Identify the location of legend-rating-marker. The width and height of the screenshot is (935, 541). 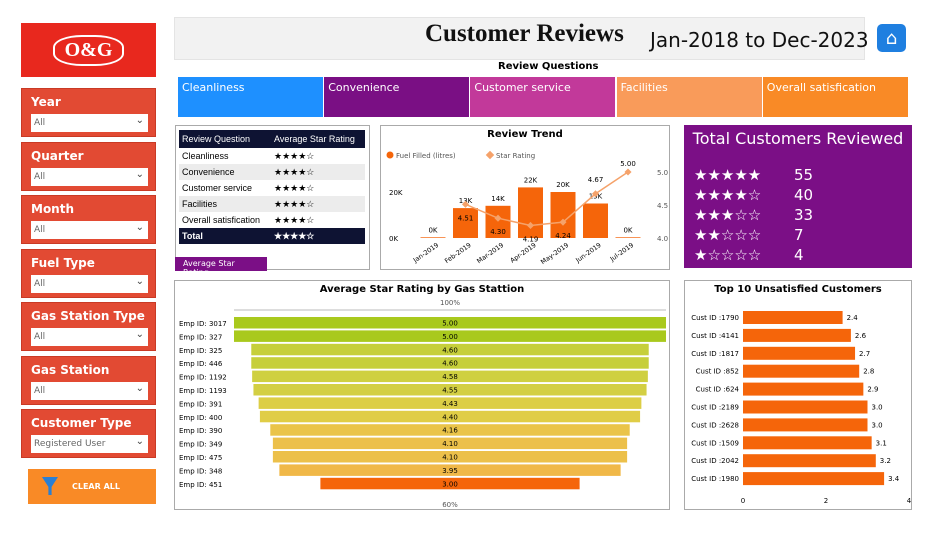
(490, 155).